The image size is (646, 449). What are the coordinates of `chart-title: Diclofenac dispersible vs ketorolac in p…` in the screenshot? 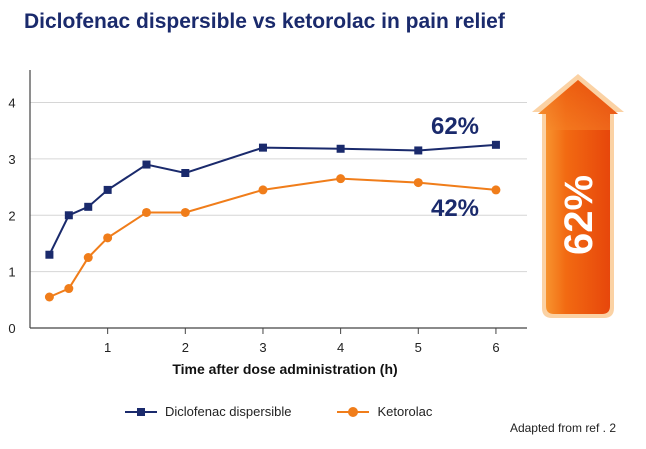 It's located at (264, 21).